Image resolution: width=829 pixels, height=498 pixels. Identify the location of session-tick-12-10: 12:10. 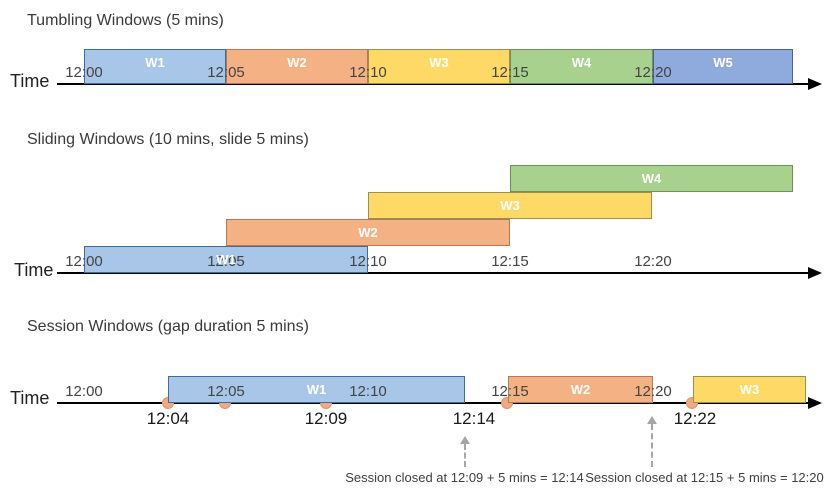
(368, 391).